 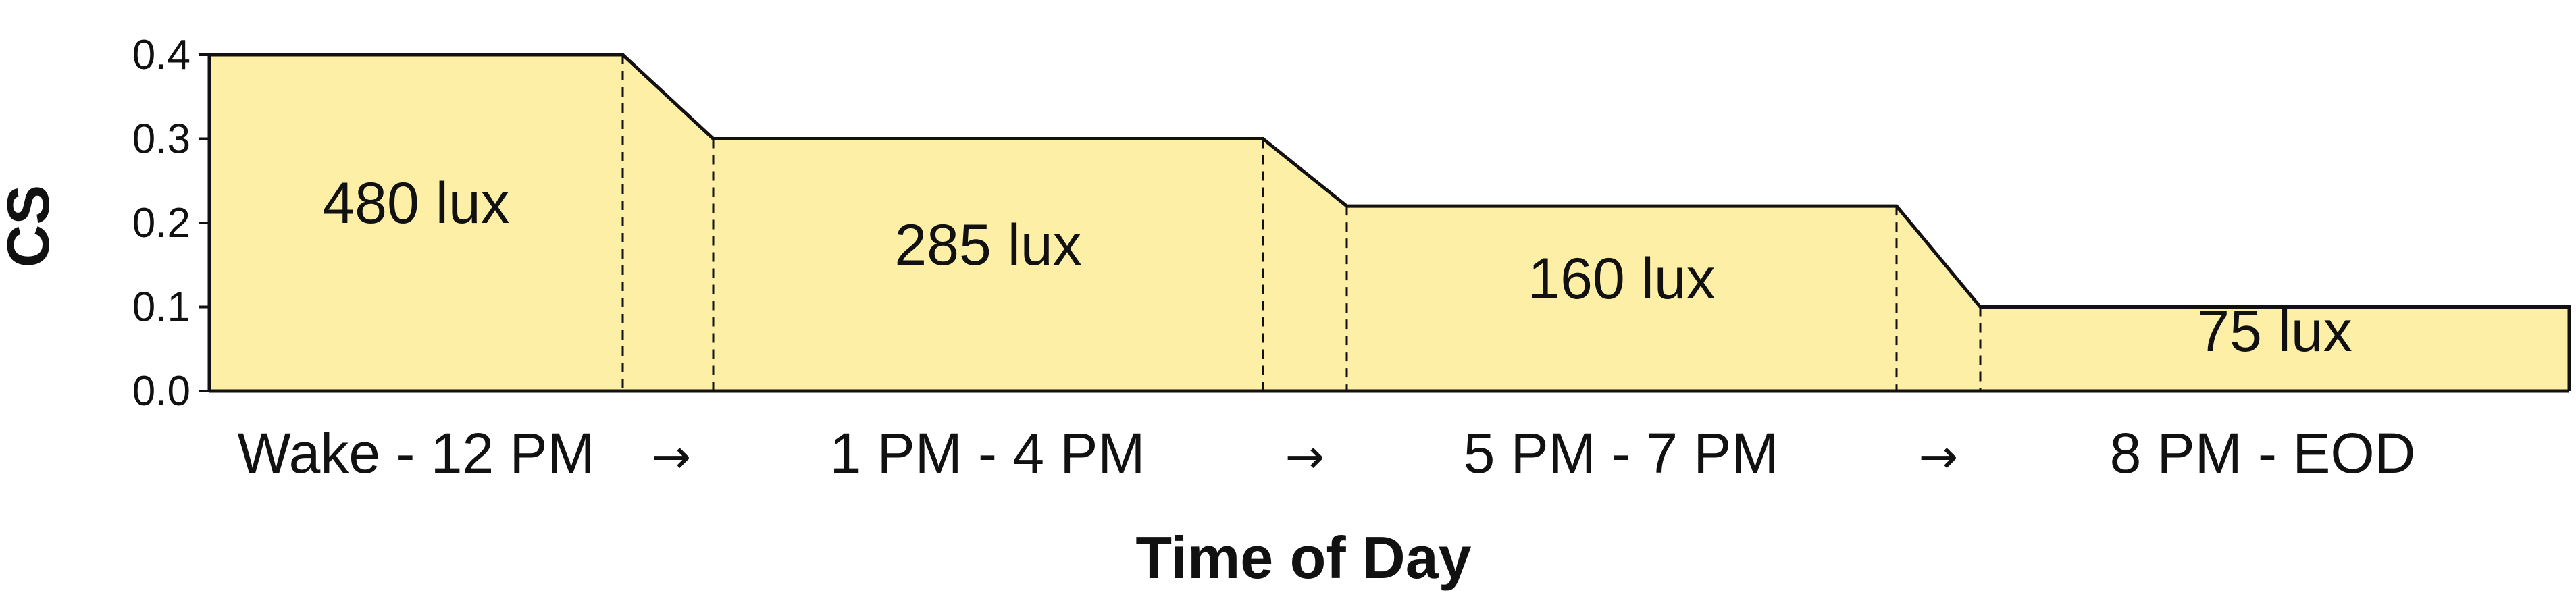 What do you see at coordinates (30, 226) in the screenshot?
I see `y-axis-title: CS` at bounding box center [30, 226].